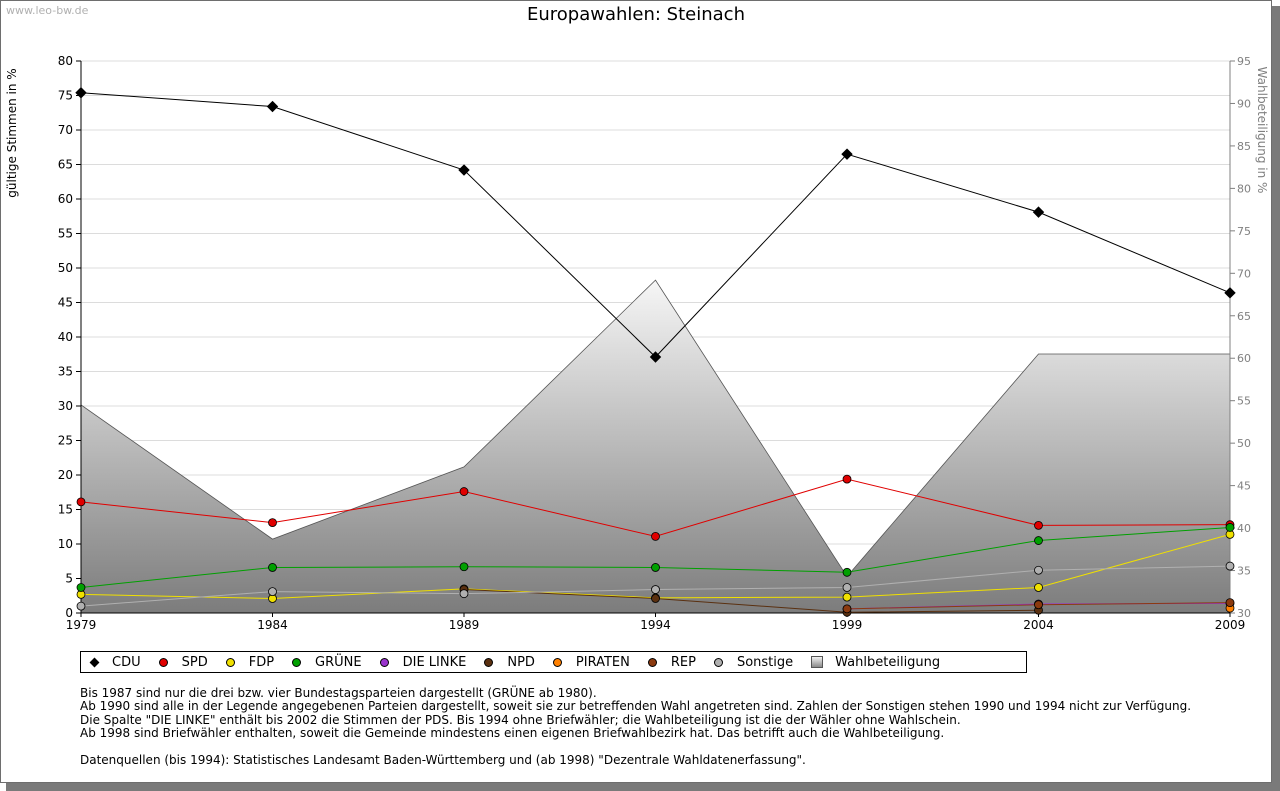 The width and height of the screenshot is (1280, 791). I want to click on y-tick-label: 40, so click(65, 337).